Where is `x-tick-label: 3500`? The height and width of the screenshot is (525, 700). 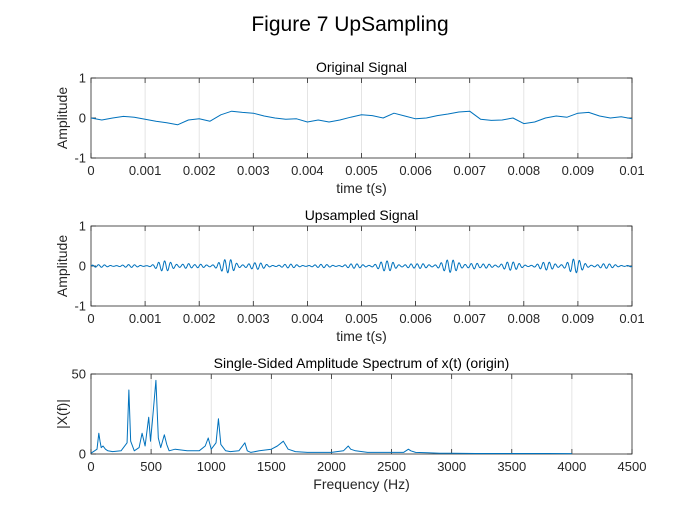 x-tick-label: 3500 is located at coordinates (511, 466).